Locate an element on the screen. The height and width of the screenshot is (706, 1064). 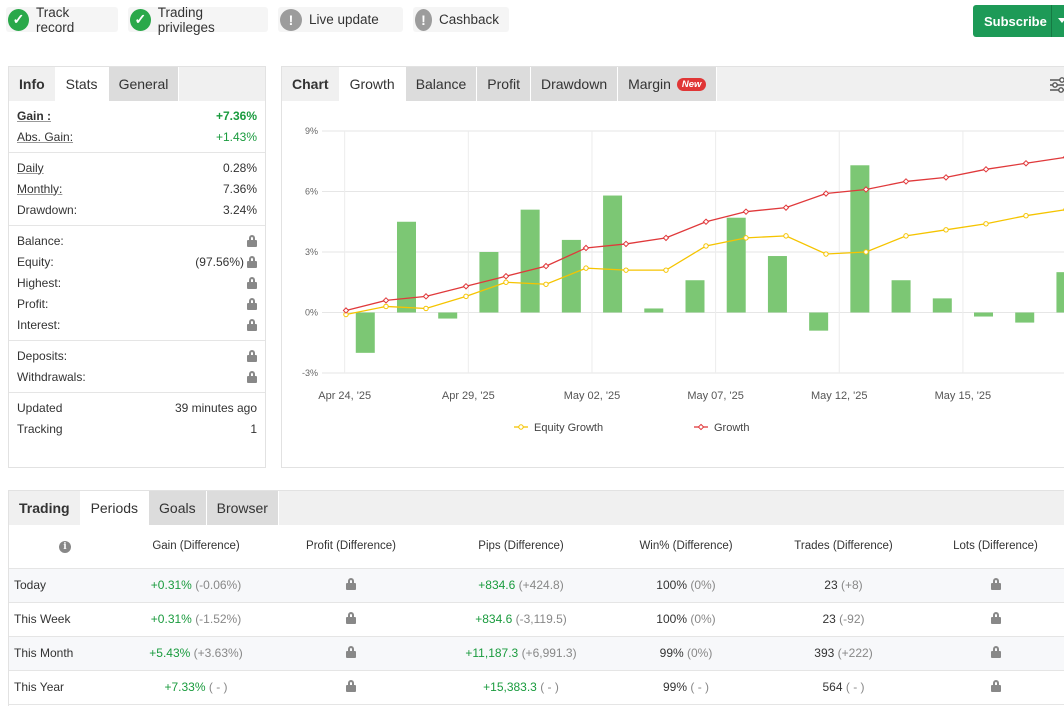
monthly-label: Monthly: is located at coordinates (40, 188).